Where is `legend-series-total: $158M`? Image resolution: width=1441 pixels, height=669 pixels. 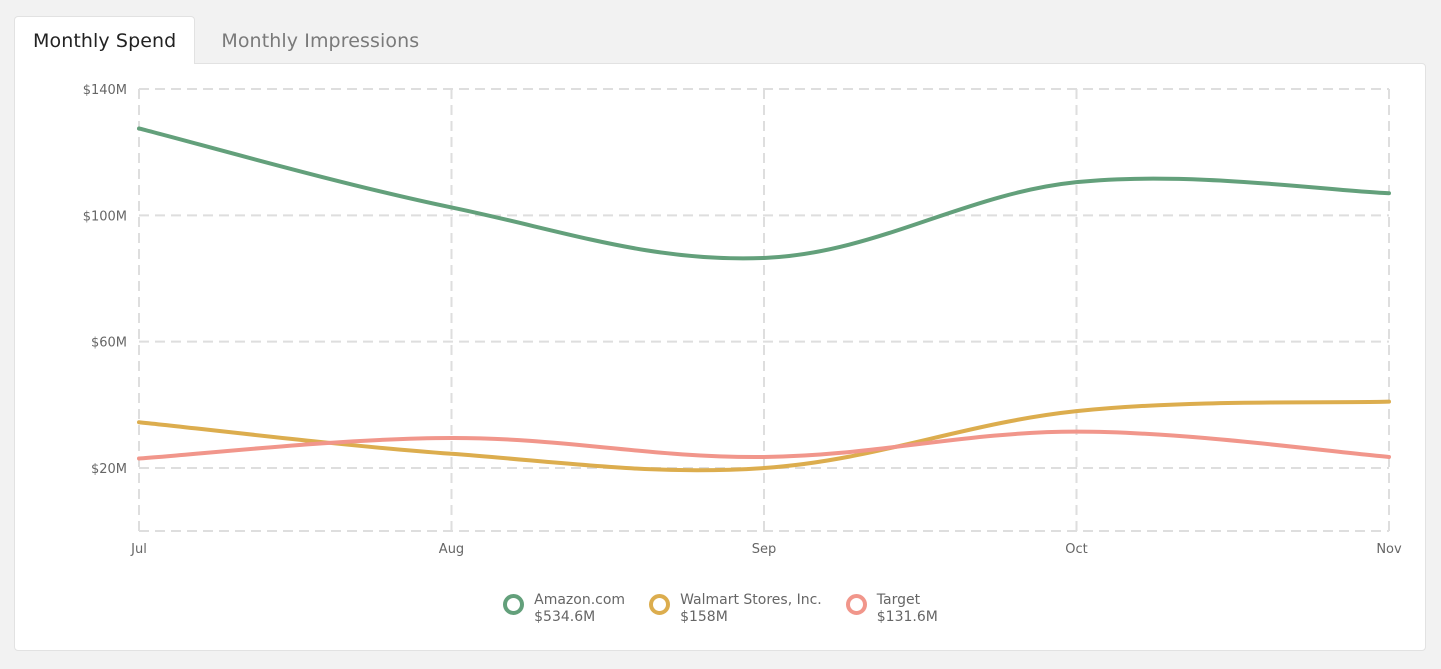 legend-series-total: $158M is located at coordinates (704, 617).